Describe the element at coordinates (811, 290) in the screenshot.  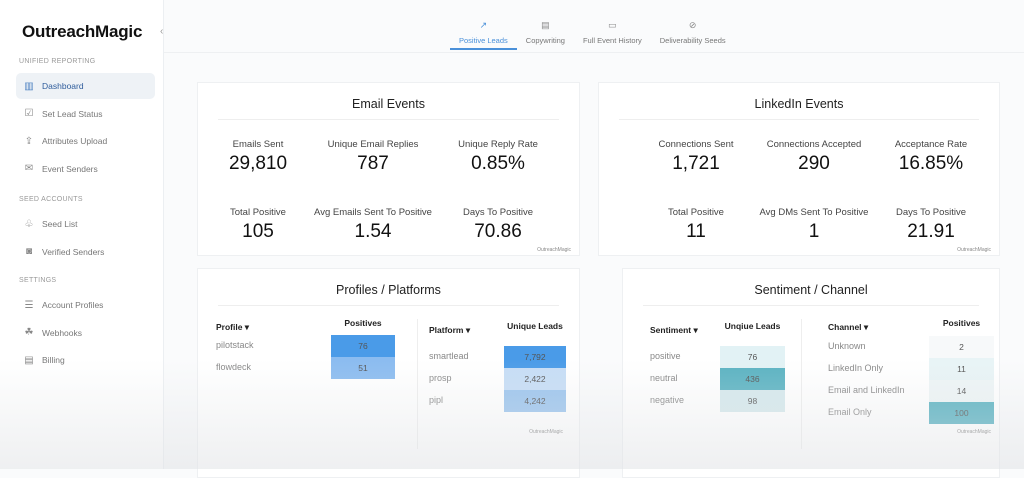
I see `card-title: Sentiment / Channel` at that location.